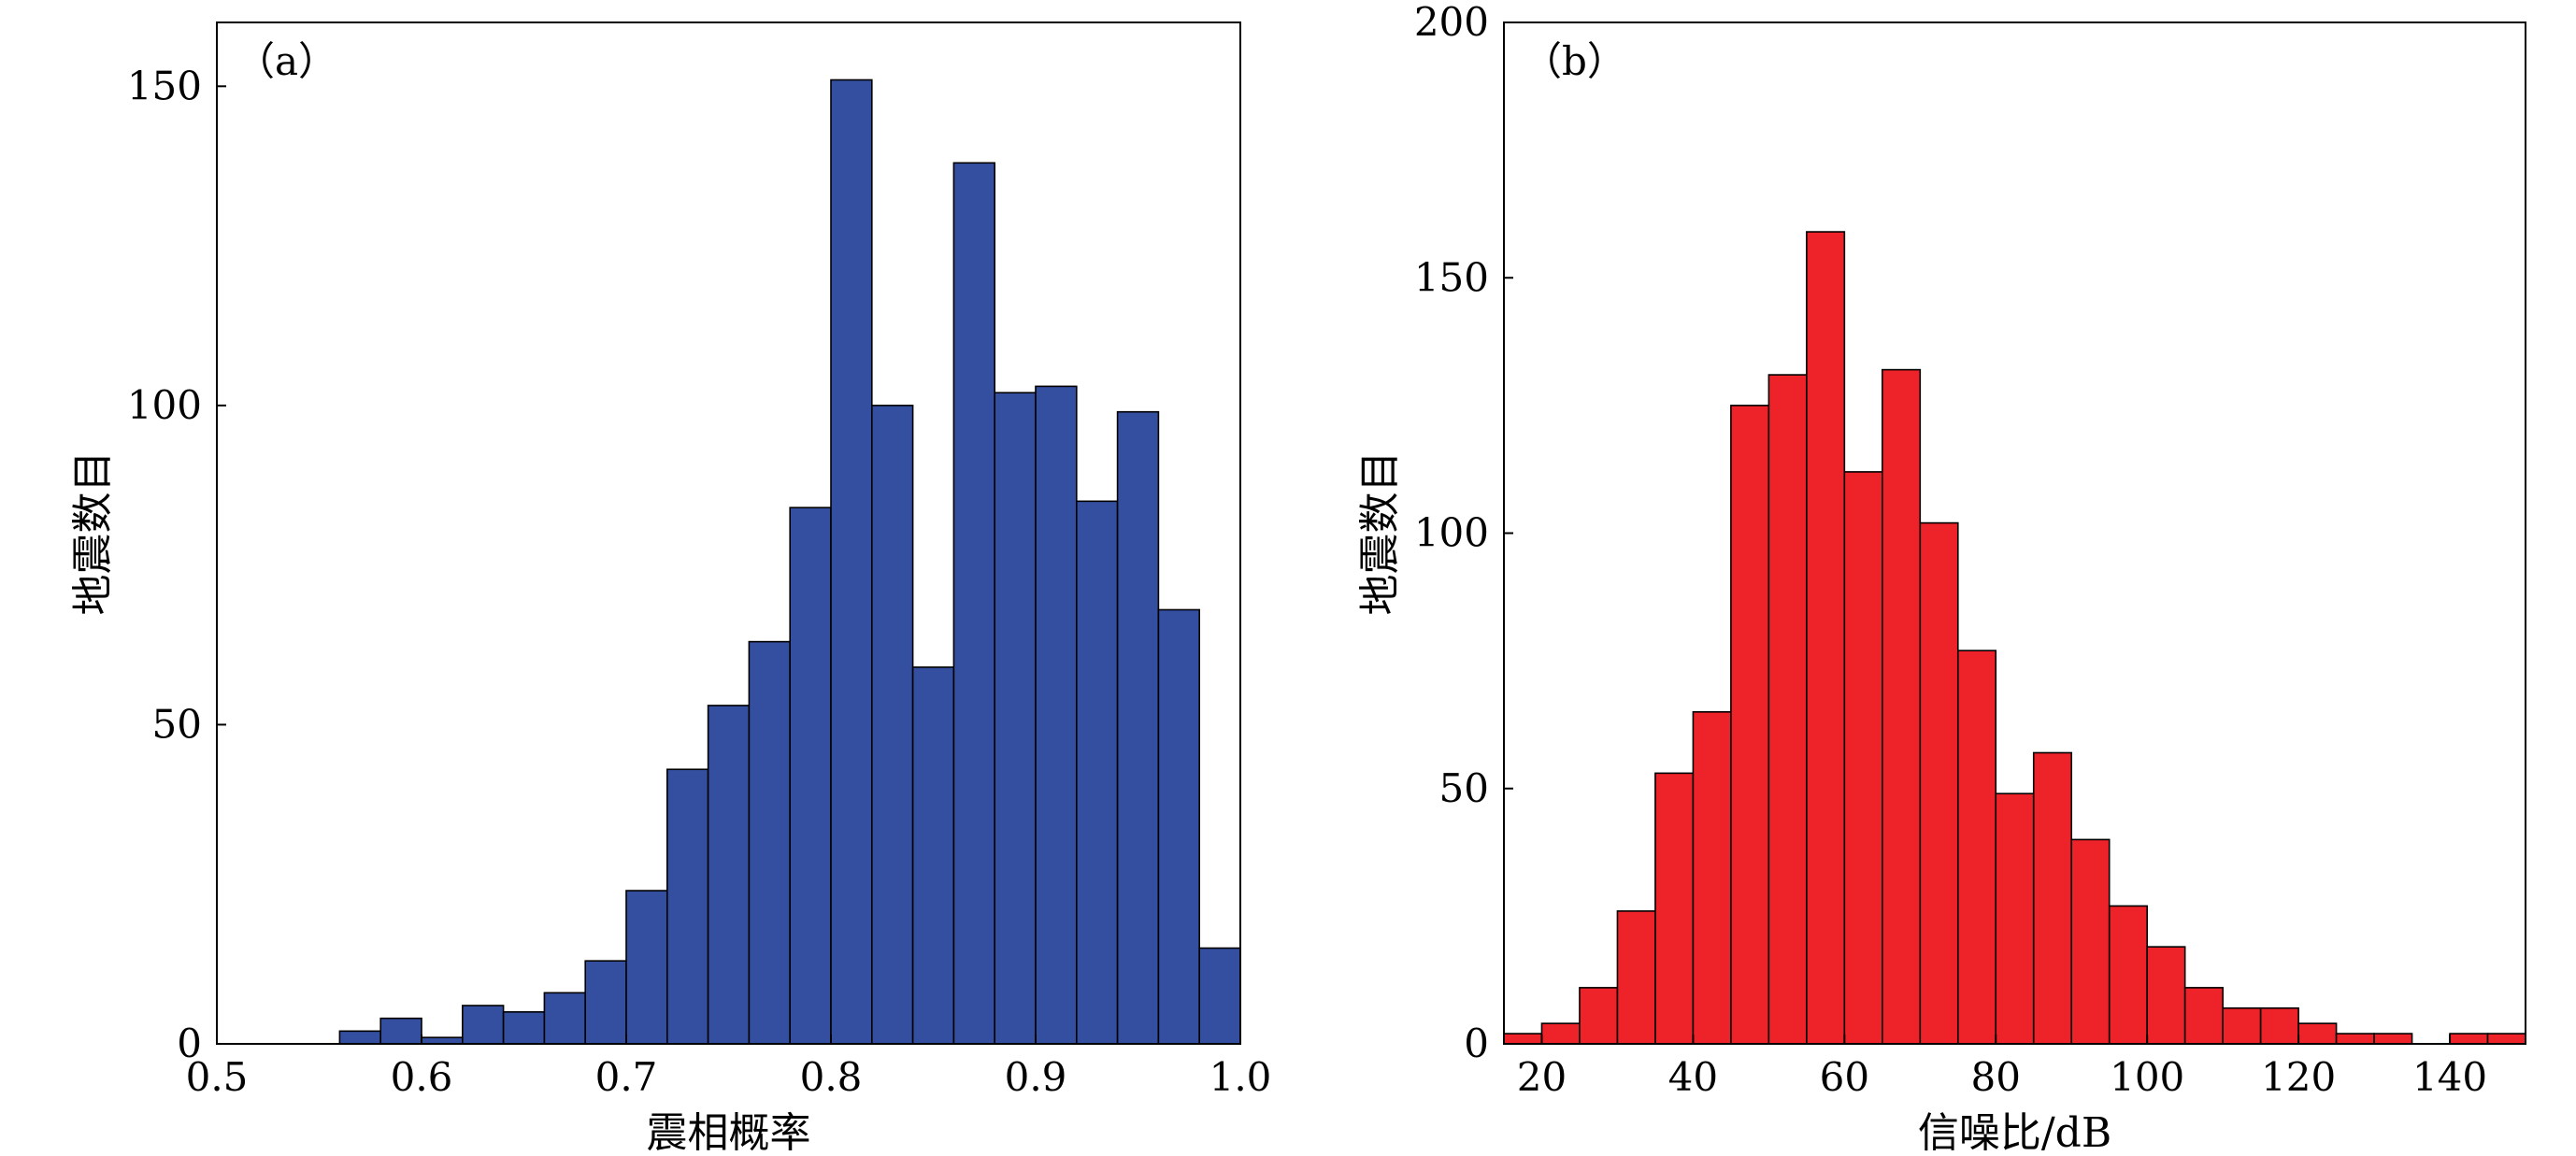 This screenshot has width=2576, height=1156. I want to click on y-tick-label: 200, so click(1451, 22).